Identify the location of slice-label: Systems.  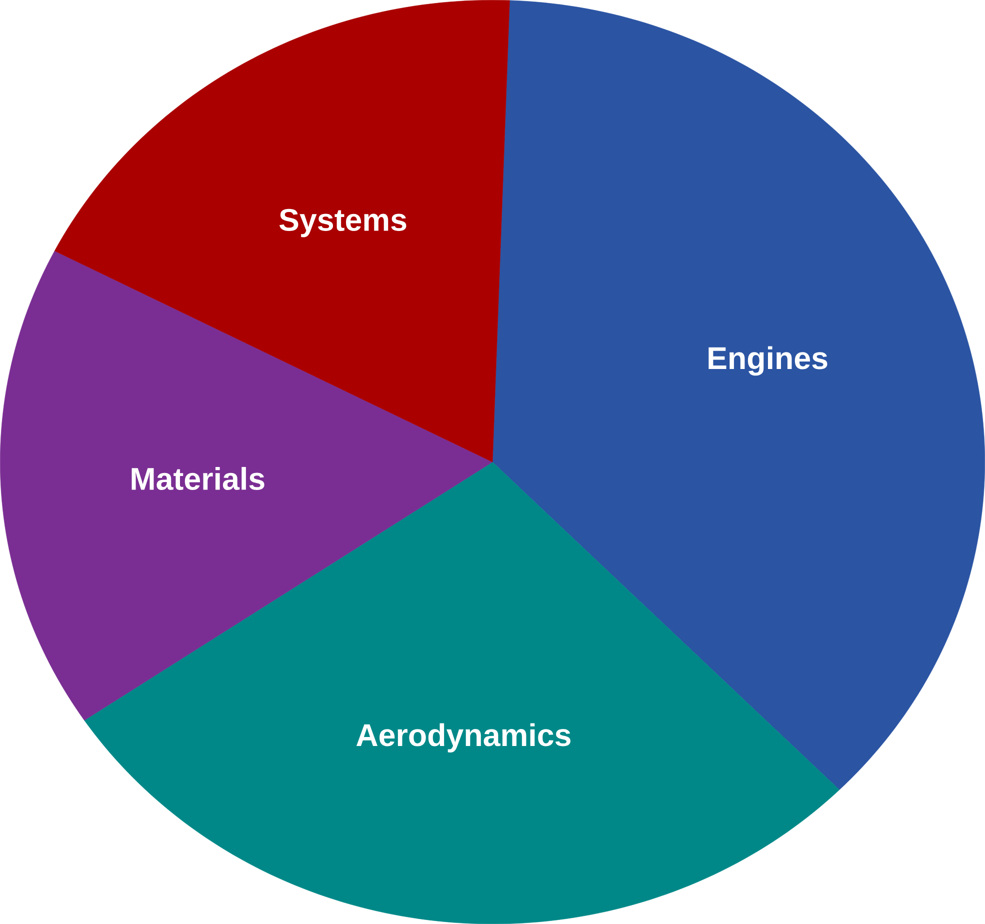
(342, 223).